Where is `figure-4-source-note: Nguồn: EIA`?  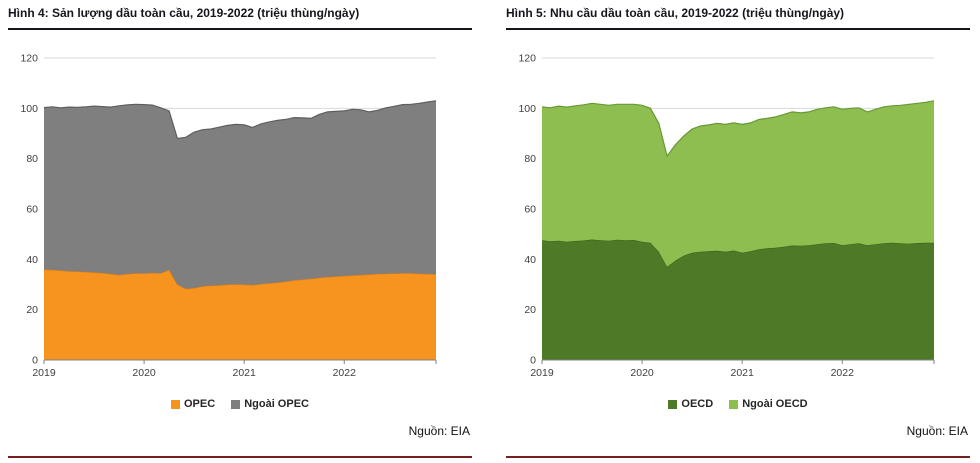 figure-4-source-note: Nguồn: EIA is located at coordinates (439, 431).